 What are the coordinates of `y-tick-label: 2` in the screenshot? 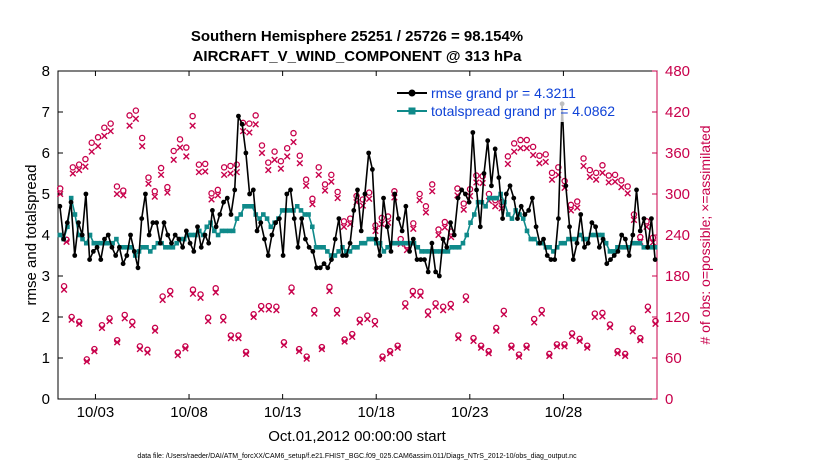 It's located at (46, 317).